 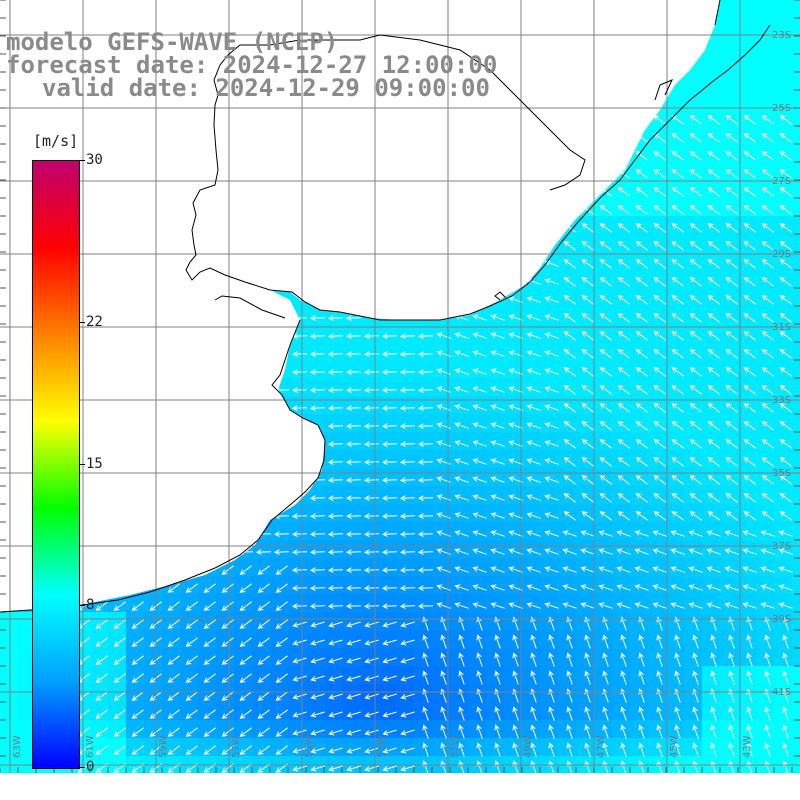 What do you see at coordinates (674, 746) in the screenshot?
I see `longitude-label: 45W` at bounding box center [674, 746].